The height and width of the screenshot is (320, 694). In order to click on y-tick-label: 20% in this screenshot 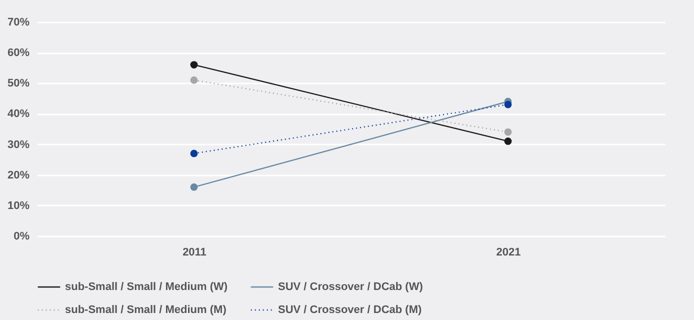, I will do `click(18, 175)`.